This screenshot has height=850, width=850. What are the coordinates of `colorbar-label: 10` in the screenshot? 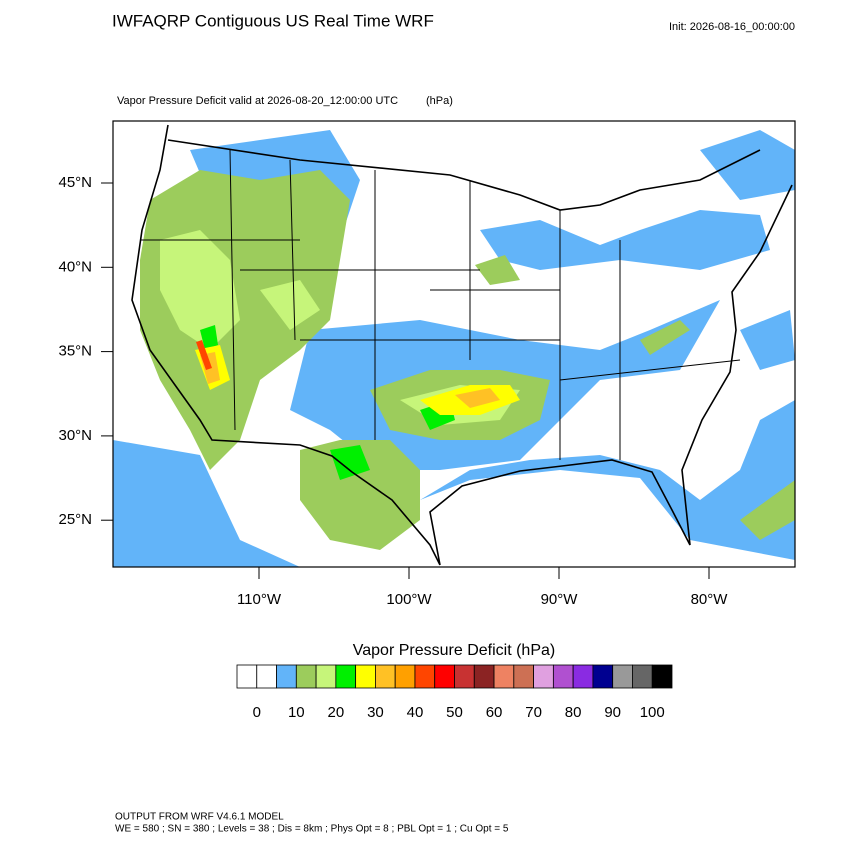 It's located at (296, 712).